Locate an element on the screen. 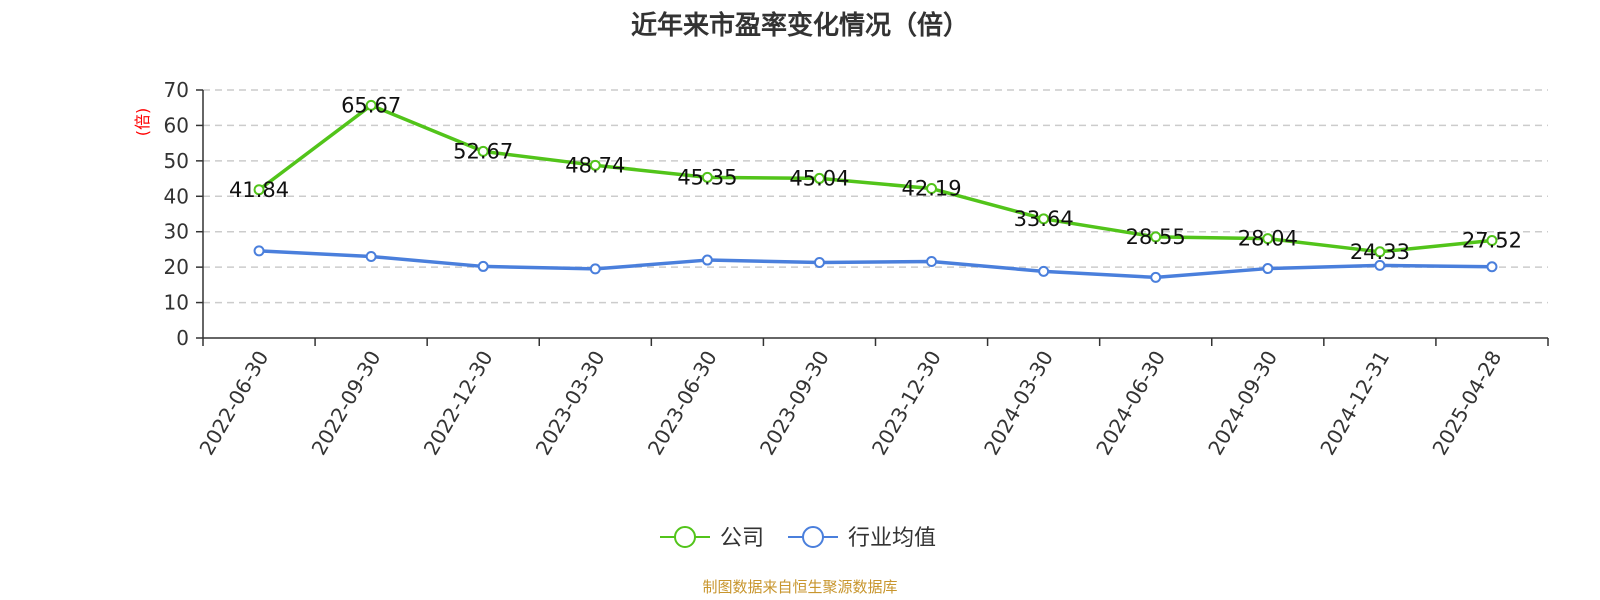 The image size is (1600, 600). x-tick-label: 2023-06-30 is located at coordinates (682, 403).